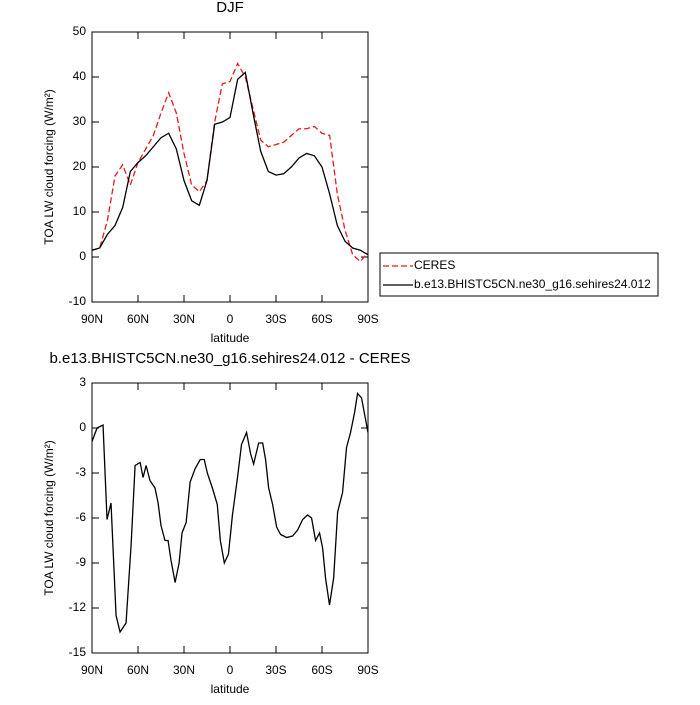 This screenshot has width=700, height=705. What do you see at coordinates (78, 652) in the screenshot?
I see `y-tick-label: -15` at bounding box center [78, 652].